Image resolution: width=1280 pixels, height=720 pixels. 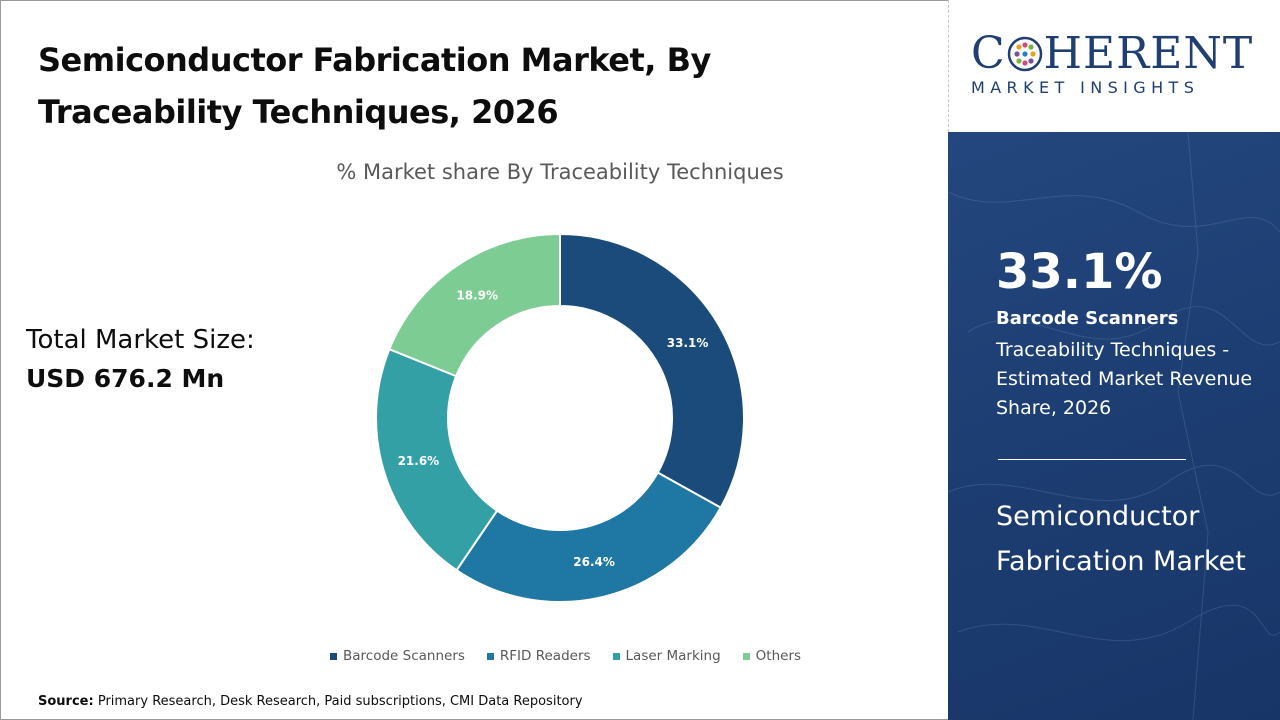 I want to click on total-market-value: USD 676.2 Mn, so click(x=125, y=378).